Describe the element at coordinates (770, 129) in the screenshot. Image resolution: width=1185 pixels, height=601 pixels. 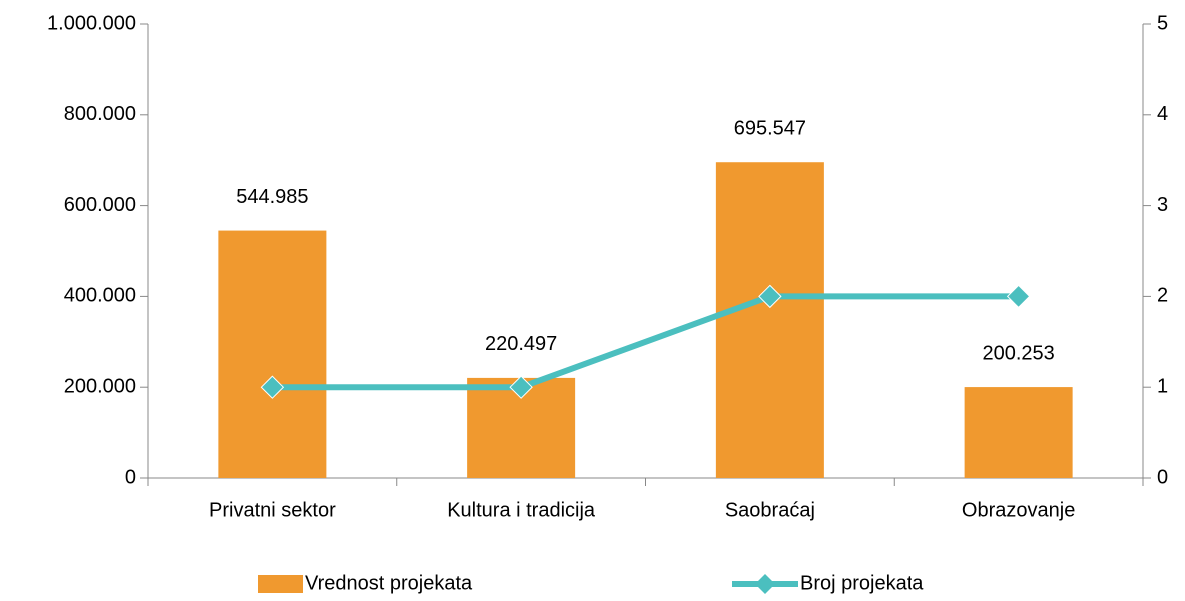
I see `data-label: 695.547` at that location.